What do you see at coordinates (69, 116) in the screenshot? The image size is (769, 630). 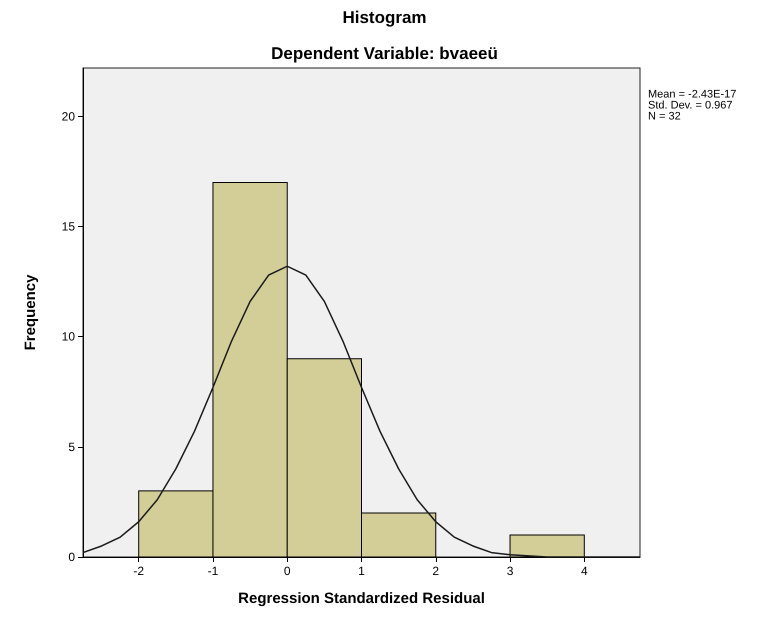 I see `y-tick-label: 20` at bounding box center [69, 116].